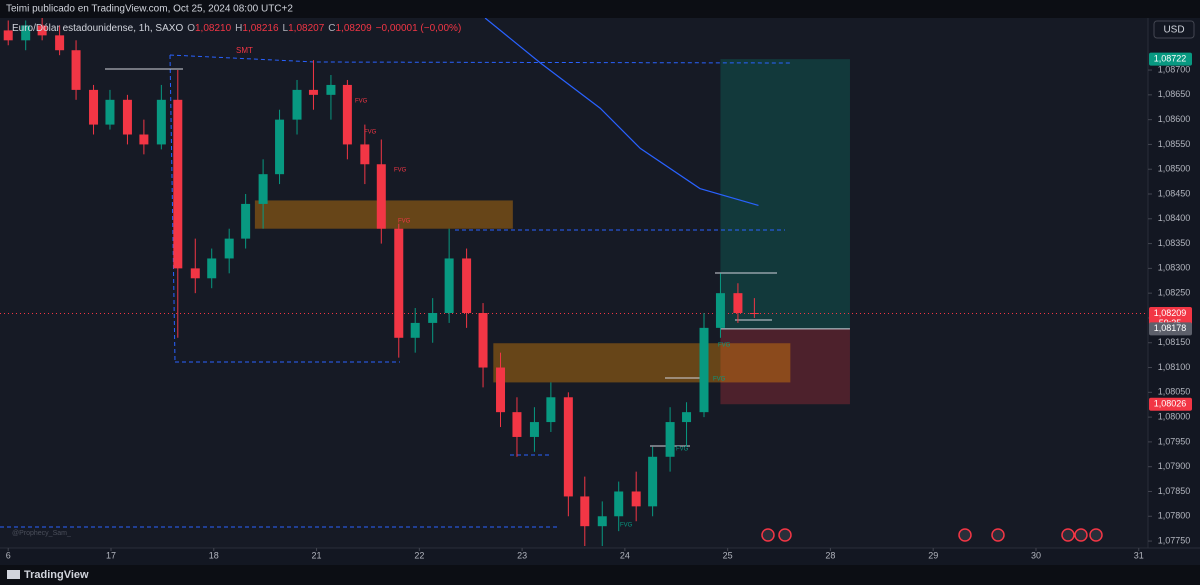 This screenshot has height=585, width=1200. What do you see at coordinates (1174, 516) in the screenshot?
I see `y-tick-label: 1,07800` at bounding box center [1174, 516].